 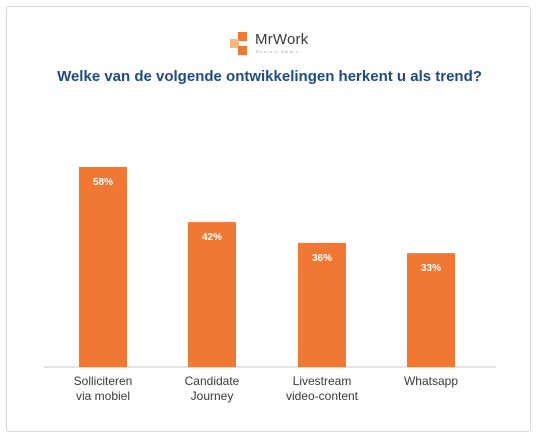 I want to click on category-label-line: via mobiel, so click(x=103, y=396).